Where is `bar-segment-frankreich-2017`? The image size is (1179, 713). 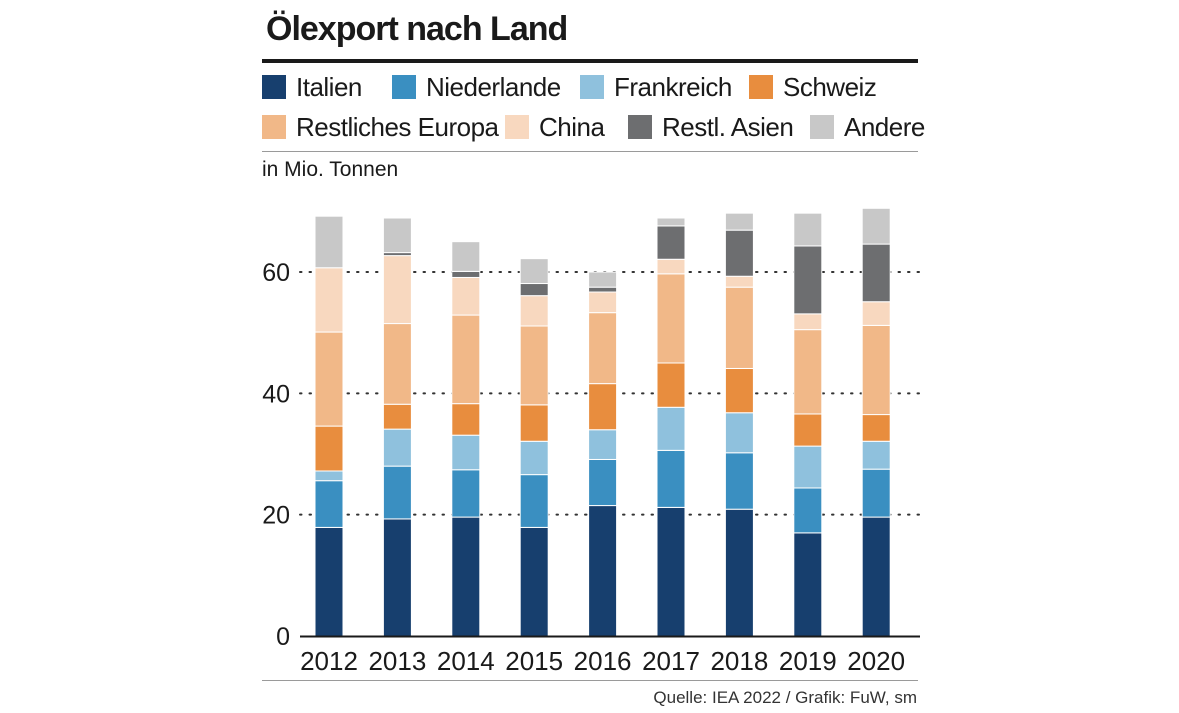 bar-segment-frankreich-2017 is located at coordinates (671, 428).